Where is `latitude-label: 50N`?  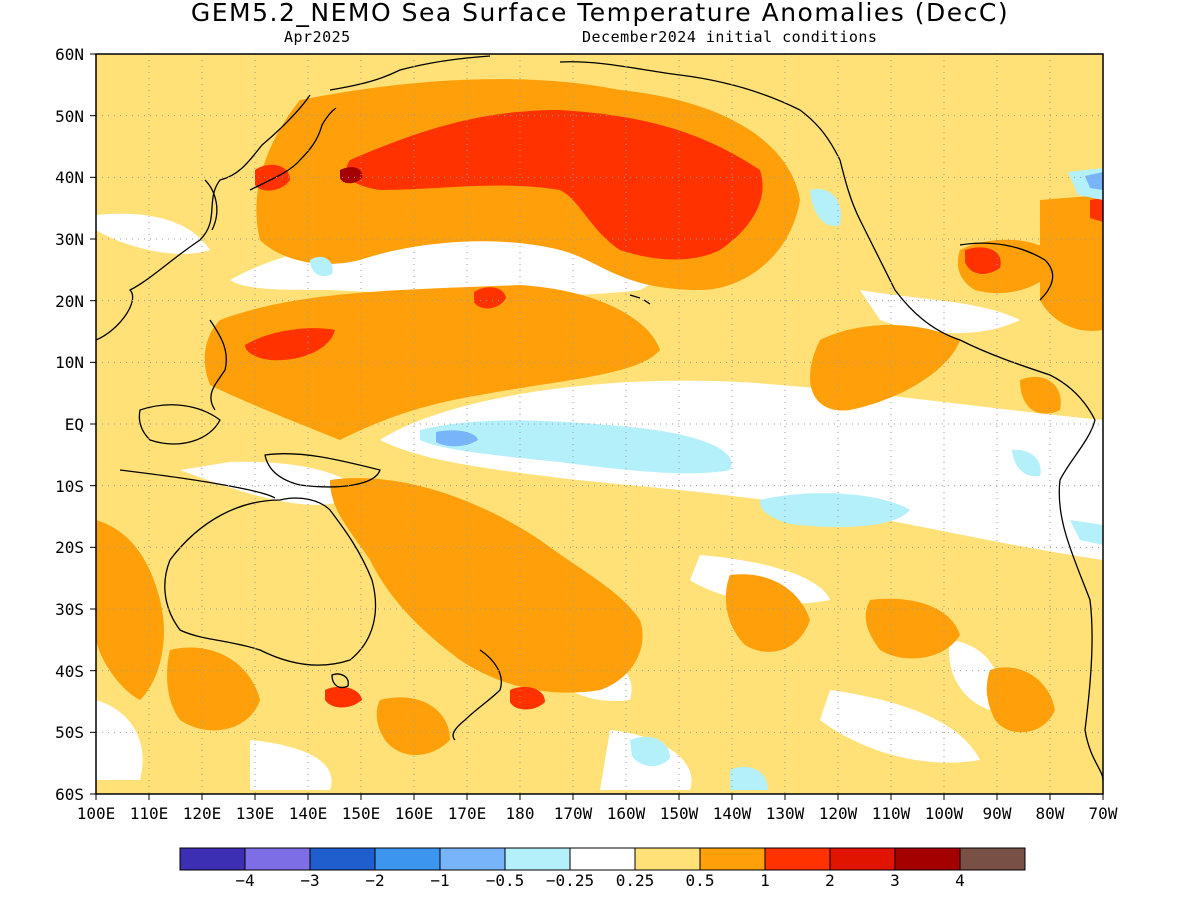 latitude-label: 50N is located at coordinates (69, 116).